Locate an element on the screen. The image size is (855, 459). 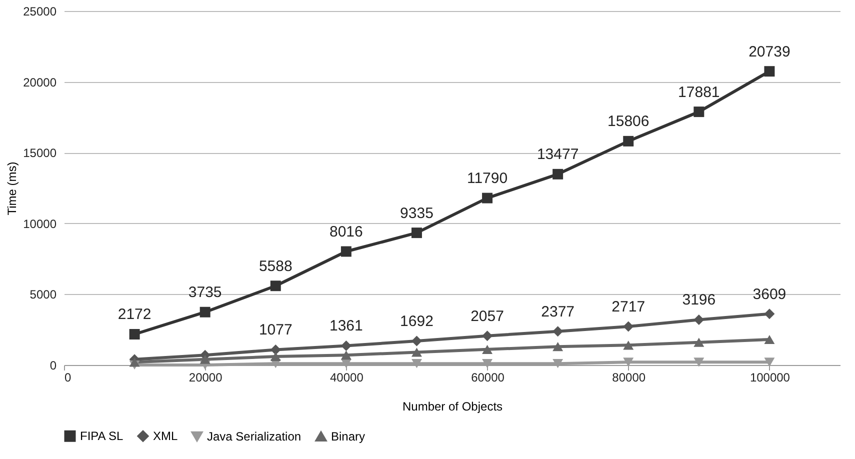
y-tick-label: 0 is located at coordinates (53, 365).